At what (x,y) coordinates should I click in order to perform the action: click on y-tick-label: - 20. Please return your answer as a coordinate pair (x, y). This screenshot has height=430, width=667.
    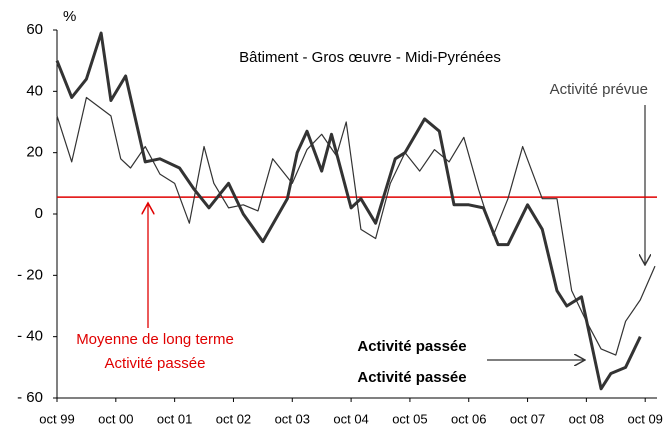
    Looking at the image, I should click on (30, 274).